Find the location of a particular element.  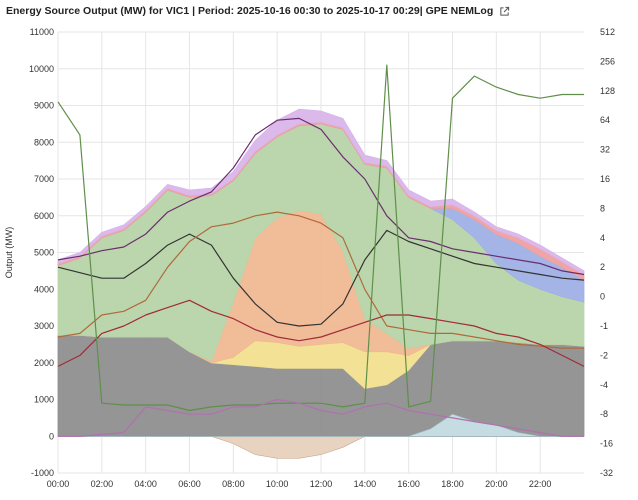

y-tick-label: 1000 is located at coordinates (44, 400).